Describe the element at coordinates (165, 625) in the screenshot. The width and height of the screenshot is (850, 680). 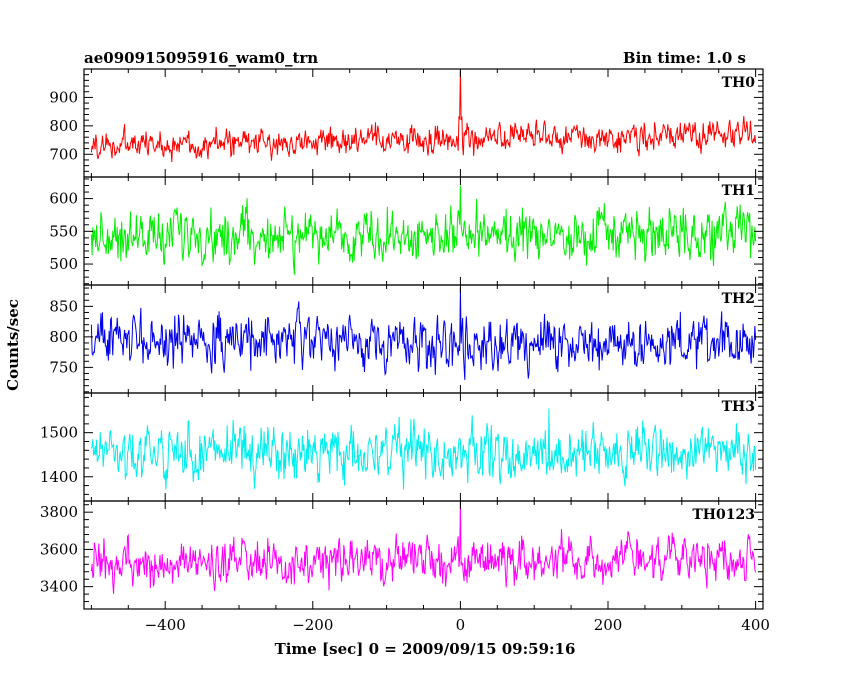
I see `x-tick-label: −400` at that location.